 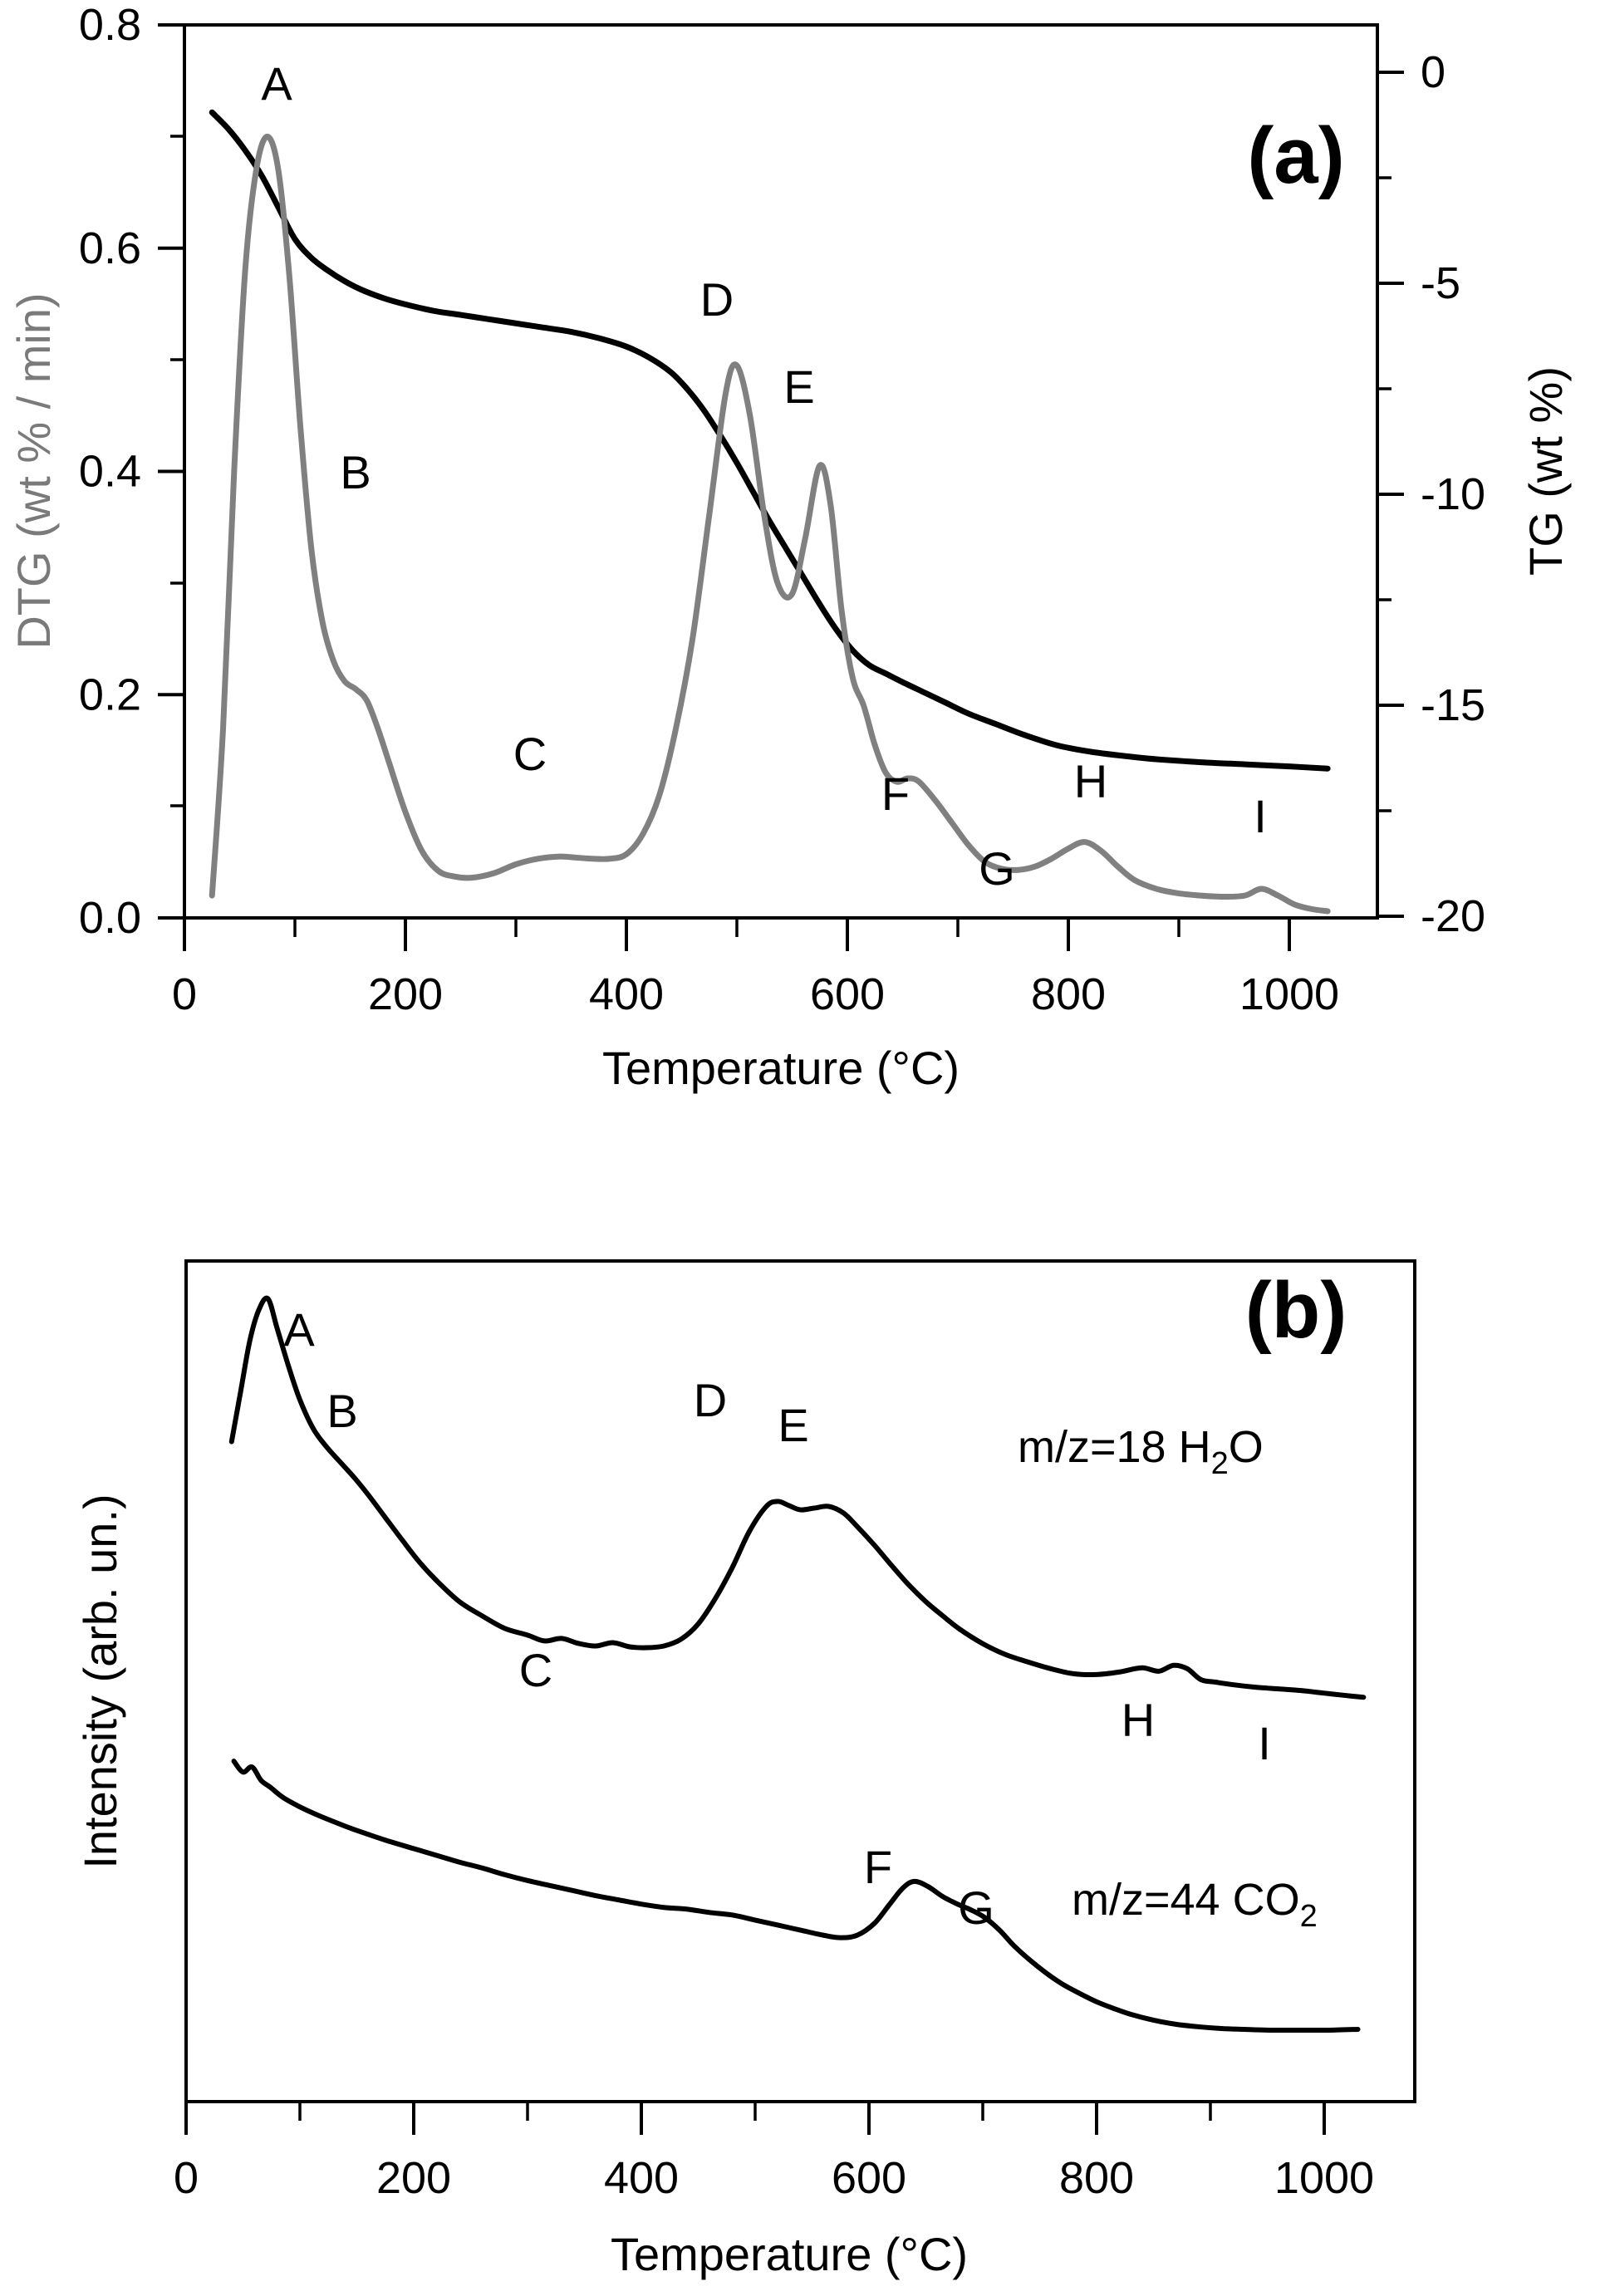 I want to click on panel-a-peak-label-I: I, so click(x=1260, y=816).